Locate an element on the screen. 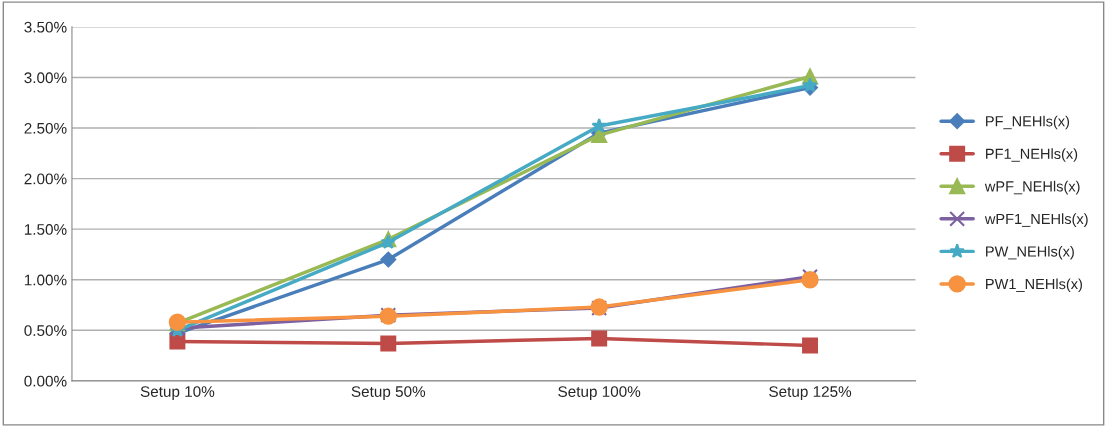  y-tick-label: 3.50% is located at coordinates (45, 27).